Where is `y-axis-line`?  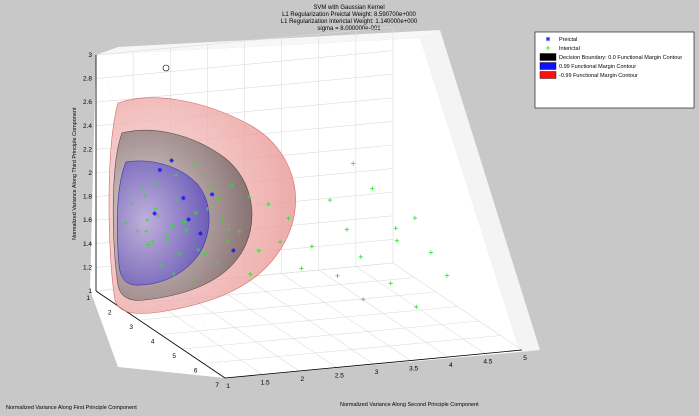 y-axis-line is located at coordinates (373, 364).